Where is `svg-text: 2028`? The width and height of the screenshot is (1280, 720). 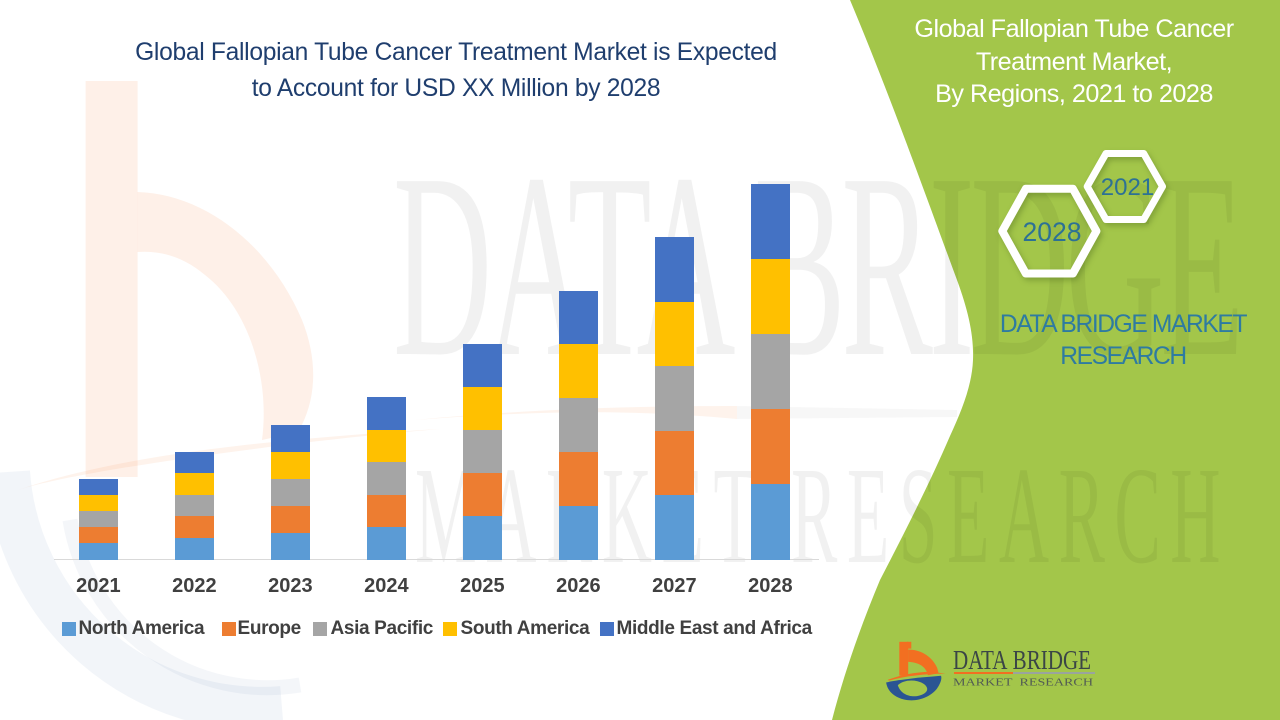
svg-text: 2028 is located at coordinates (1052, 232).